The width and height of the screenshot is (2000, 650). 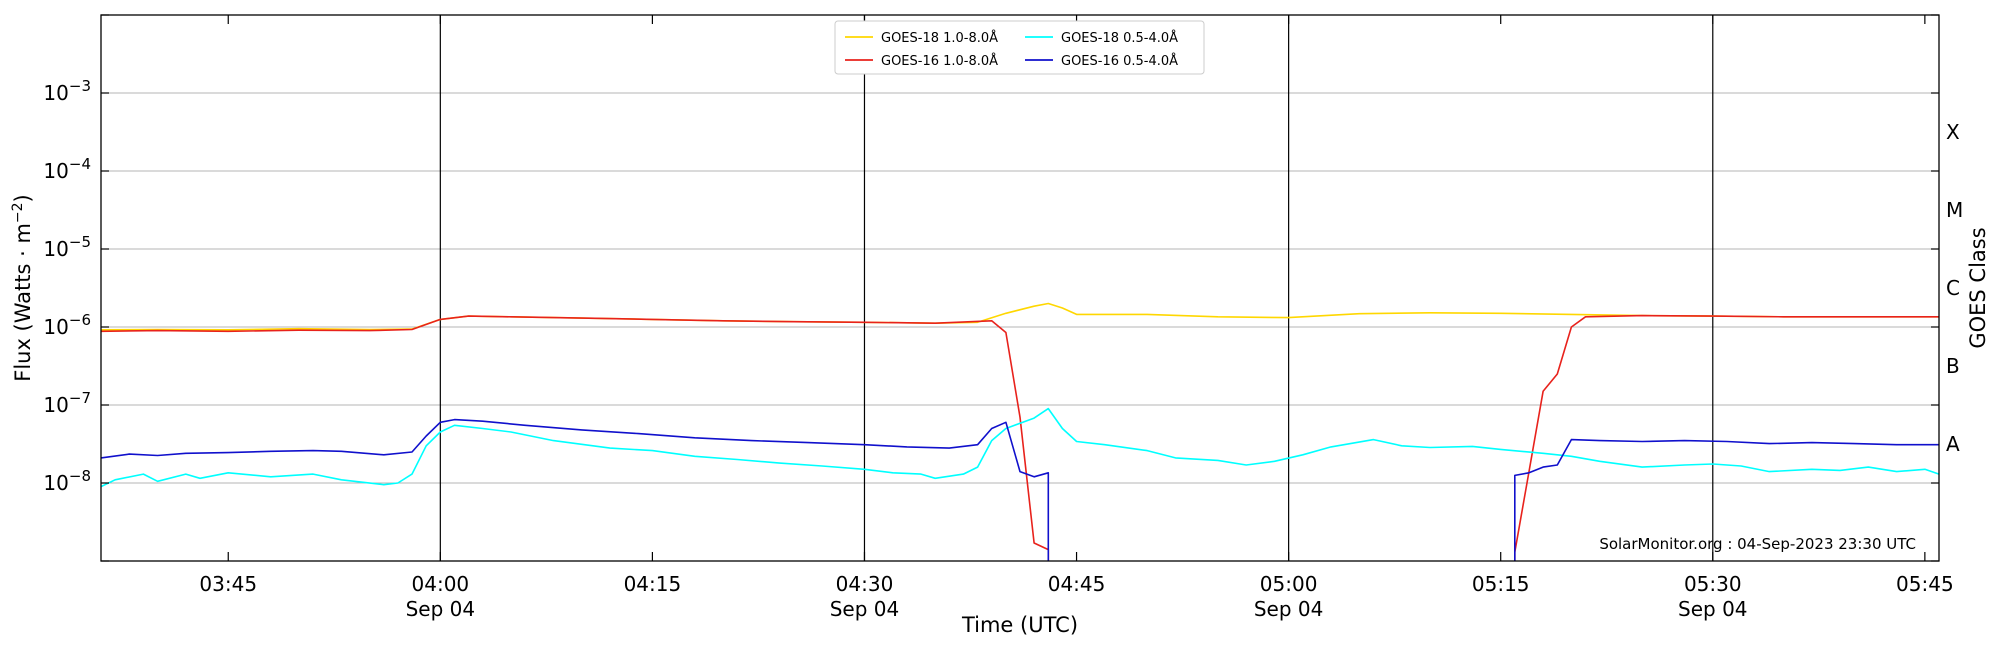 I want to click on x-axis-title: Time (UTC), so click(x=1019, y=625).